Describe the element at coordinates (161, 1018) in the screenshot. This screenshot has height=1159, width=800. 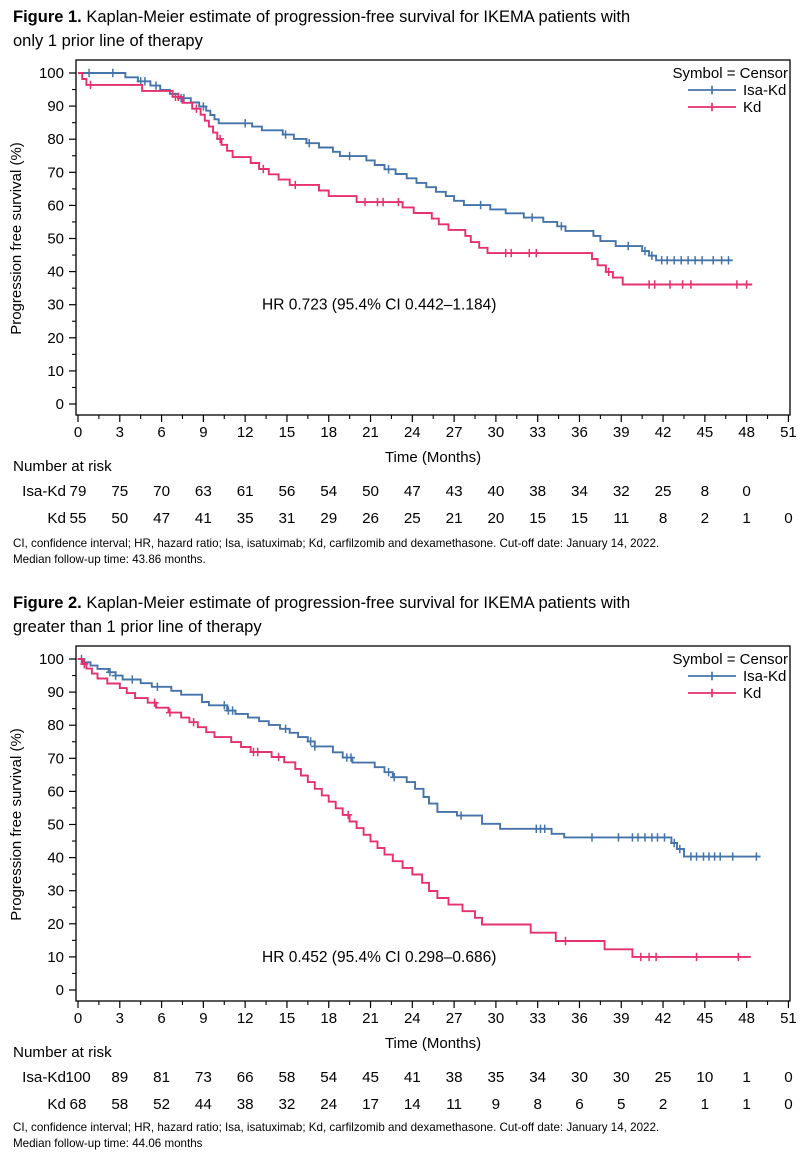
I see `x-tick-label: 6` at that location.